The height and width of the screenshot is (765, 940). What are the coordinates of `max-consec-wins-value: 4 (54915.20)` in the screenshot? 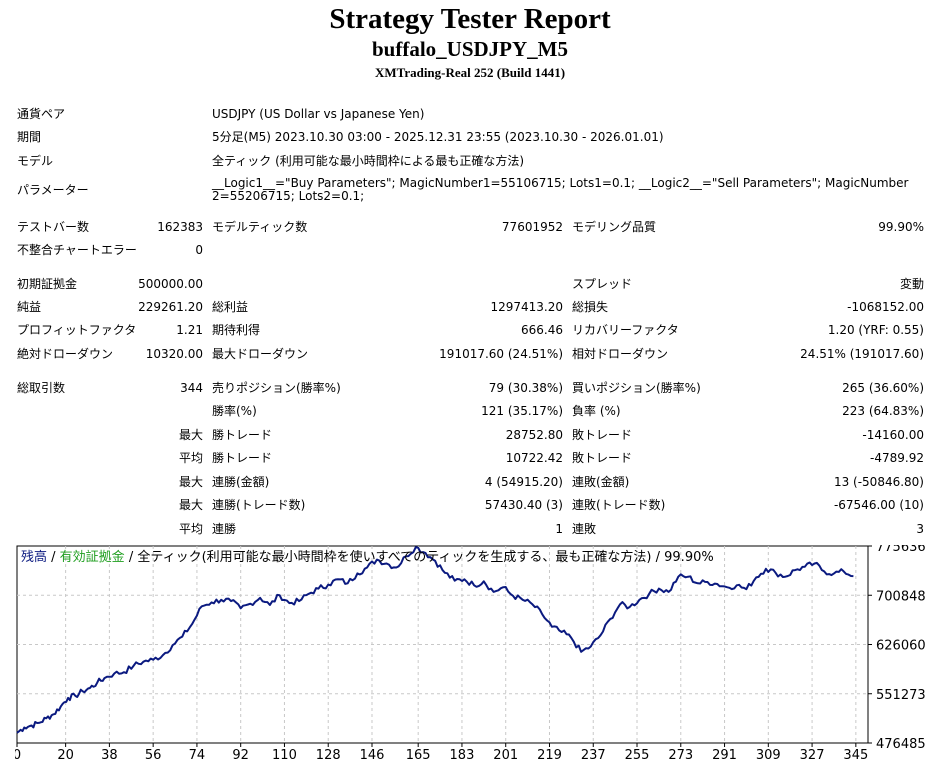 It's located at (523, 482).